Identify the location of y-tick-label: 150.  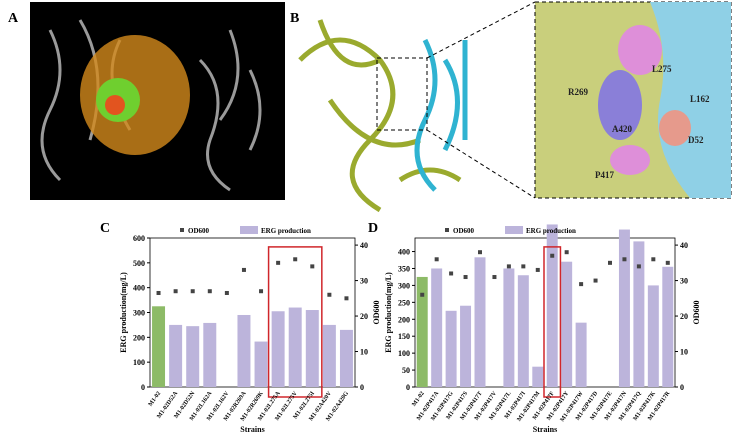
(404, 336).